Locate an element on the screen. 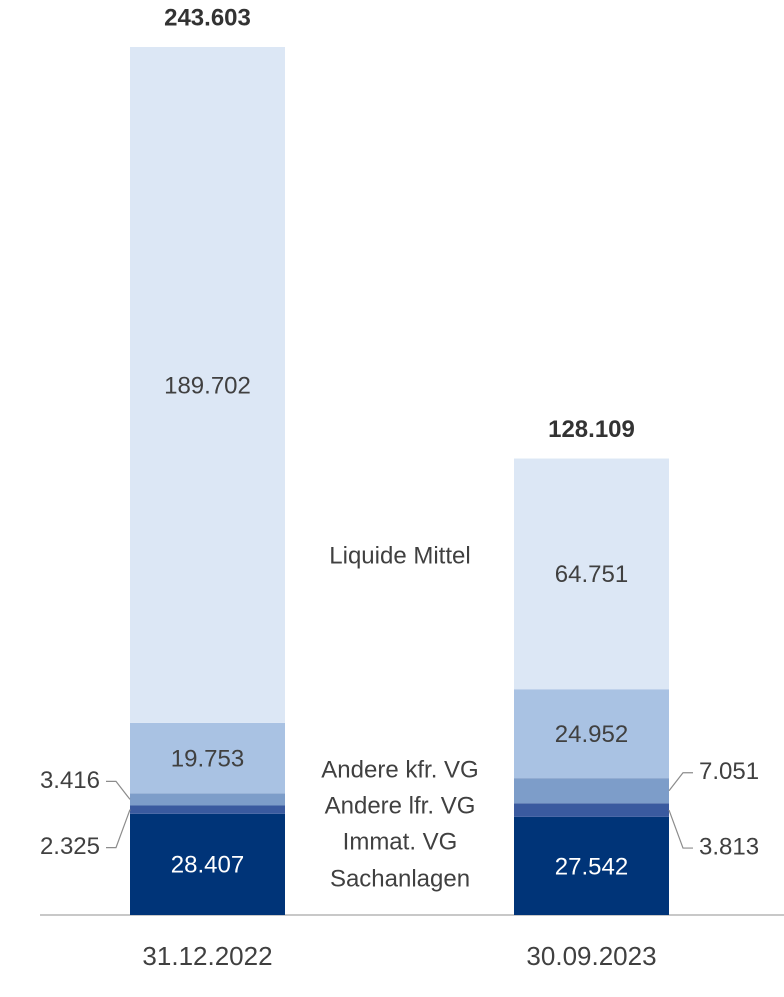 This screenshot has width=784, height=997. value-label: 27.542 is located at coordinates (591, 866).